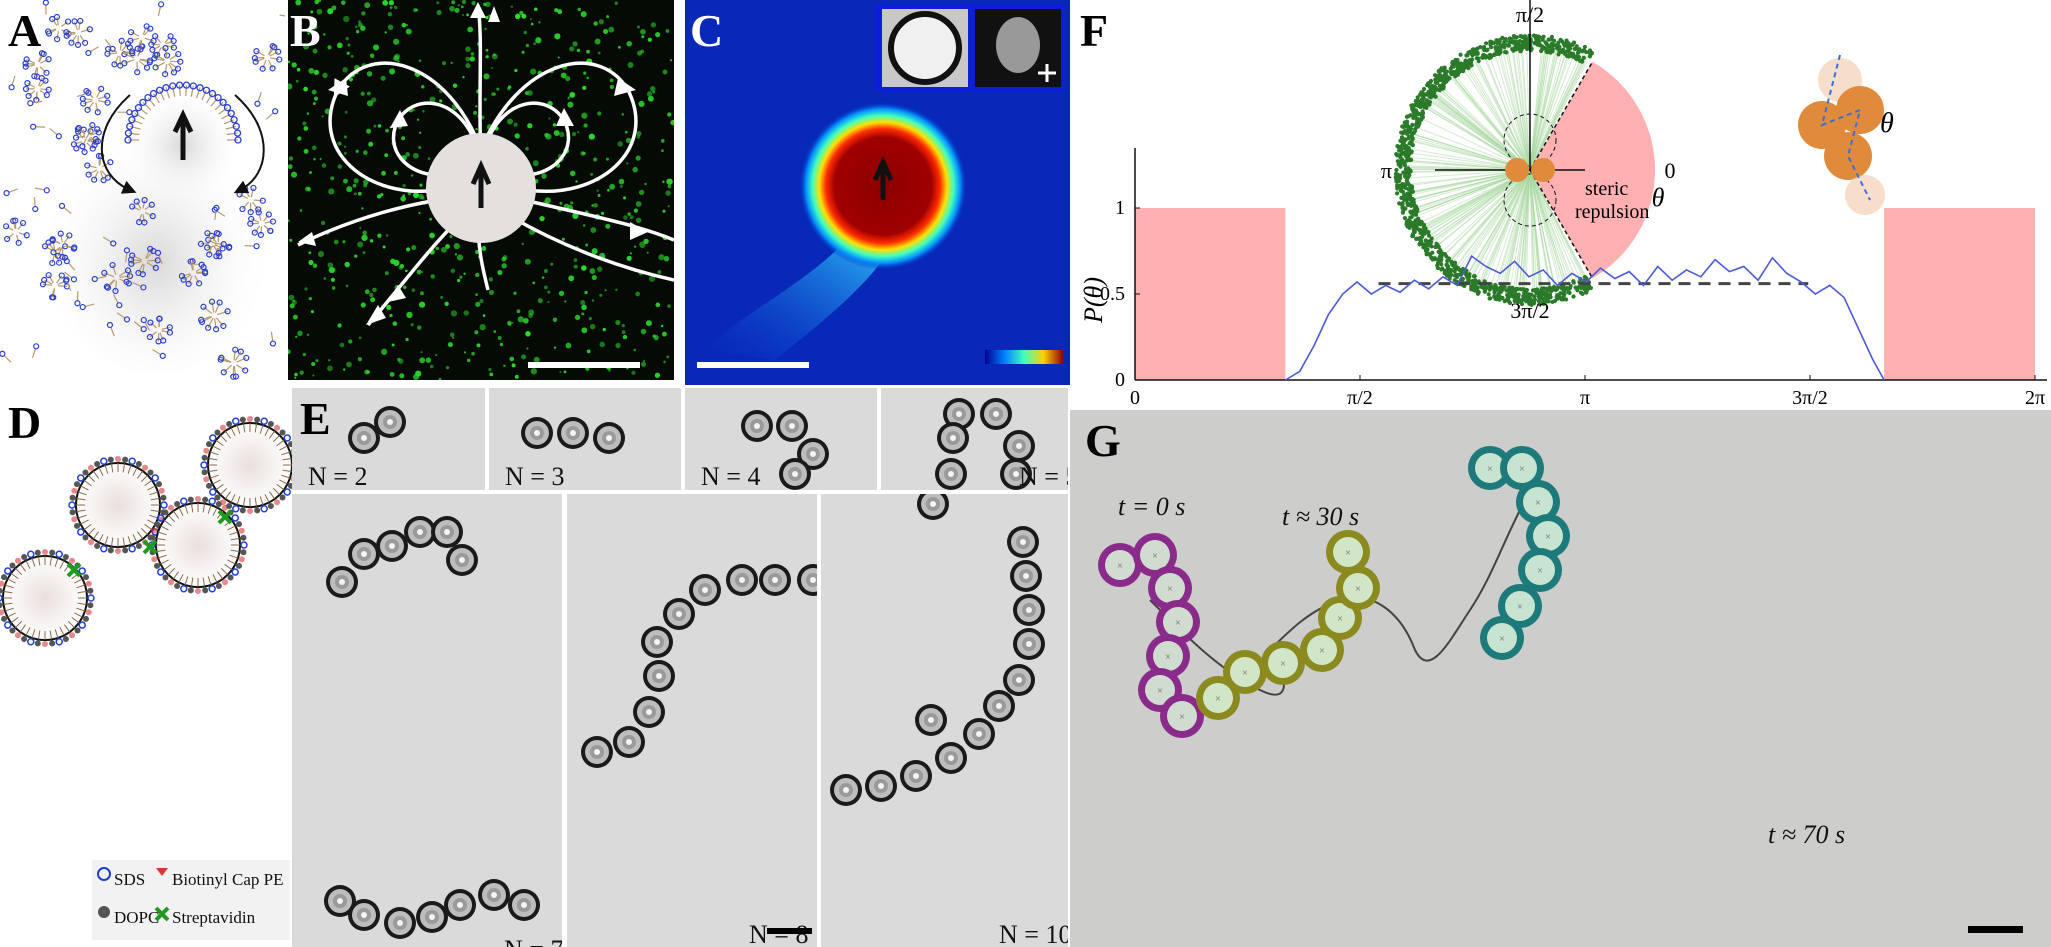 This screenshot has height=947, width=2051. I want to click on polar-plot, so click(1524, 153).